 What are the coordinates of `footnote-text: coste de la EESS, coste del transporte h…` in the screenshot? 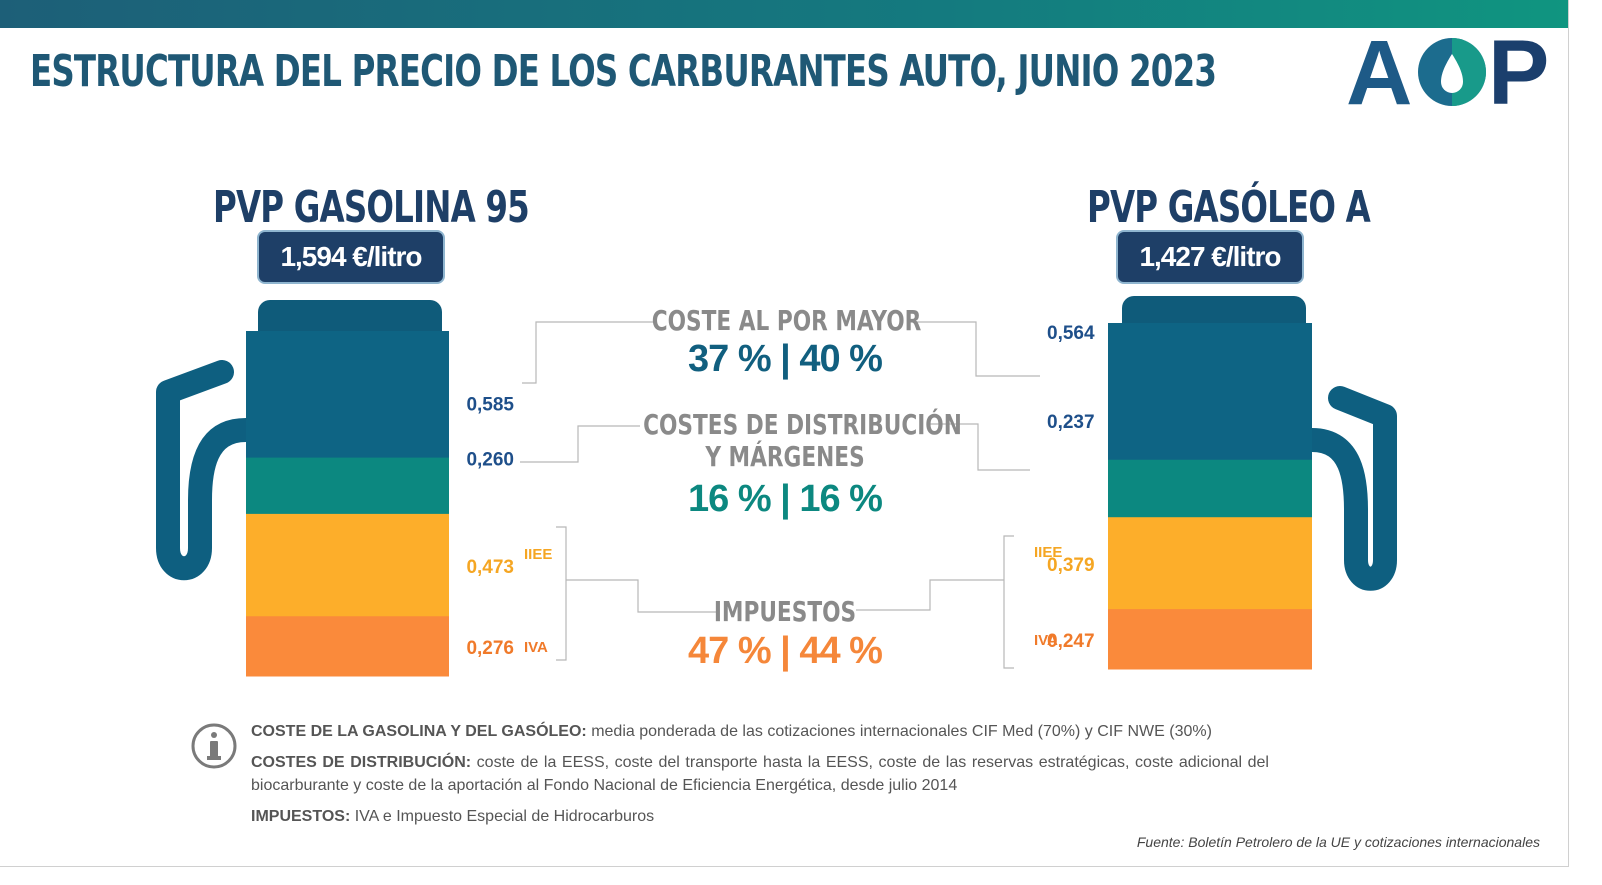 It's located at (760, 774).